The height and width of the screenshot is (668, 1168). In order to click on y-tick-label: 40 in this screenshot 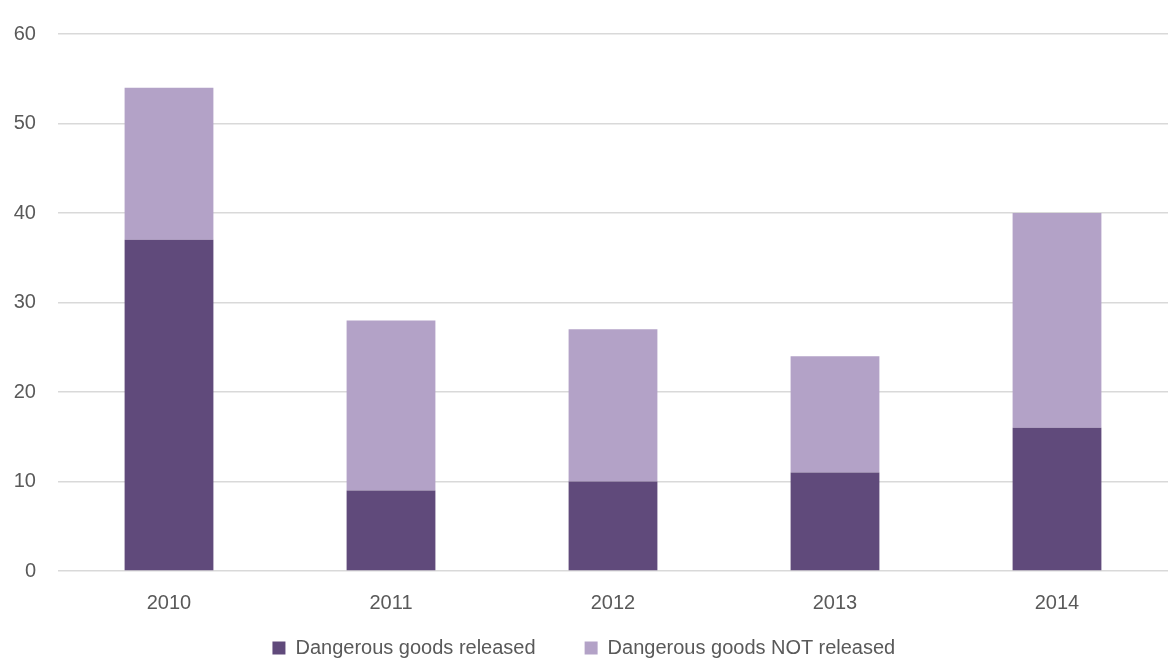, I will do `click(24, 211)`.